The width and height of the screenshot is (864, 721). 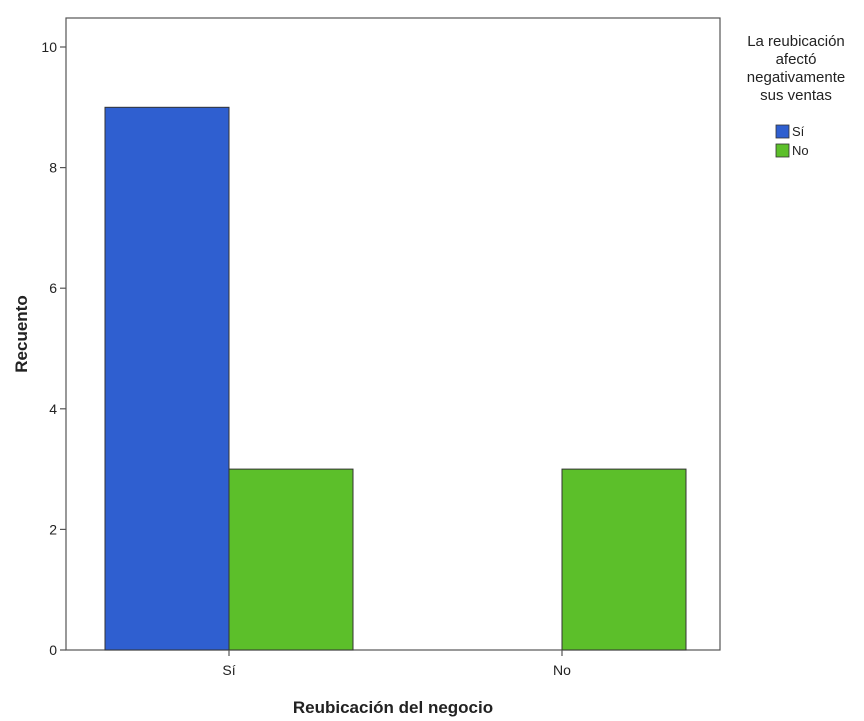 What do you see at coordinates (21, 333) in the screenshot?
I see `y-axis-title: Recuento` at bounding box center [21, 333].